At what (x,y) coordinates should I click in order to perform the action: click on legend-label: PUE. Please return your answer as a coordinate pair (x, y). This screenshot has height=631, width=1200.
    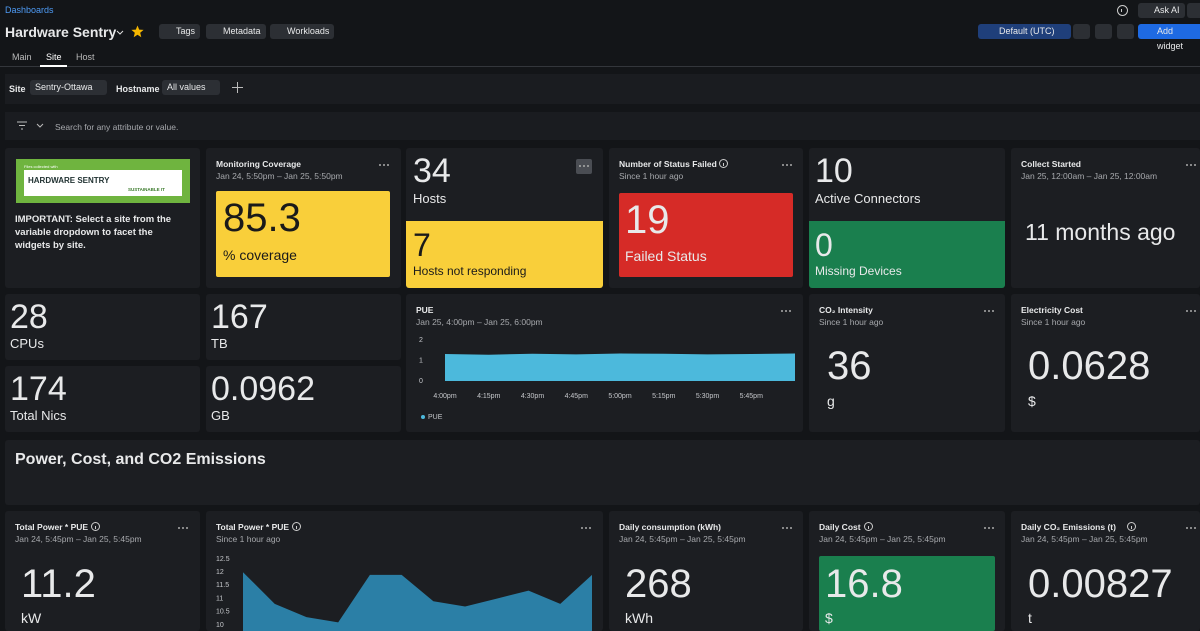
    Looking at the image, I should click on (435, 417).